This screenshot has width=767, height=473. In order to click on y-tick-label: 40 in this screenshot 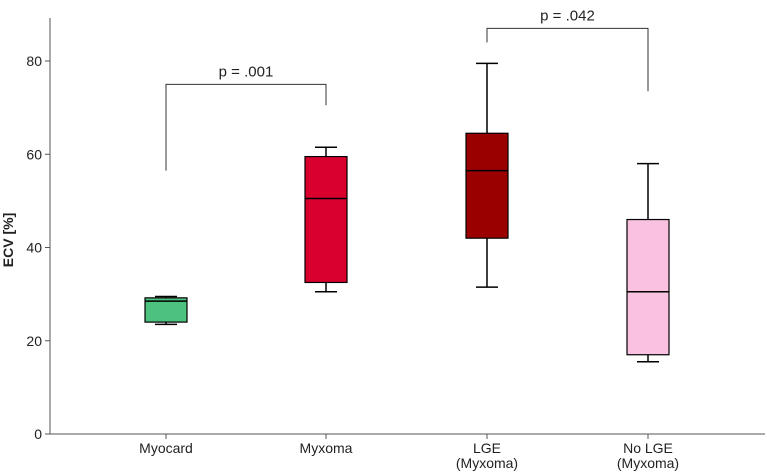, I will do `click(34, 248)`.